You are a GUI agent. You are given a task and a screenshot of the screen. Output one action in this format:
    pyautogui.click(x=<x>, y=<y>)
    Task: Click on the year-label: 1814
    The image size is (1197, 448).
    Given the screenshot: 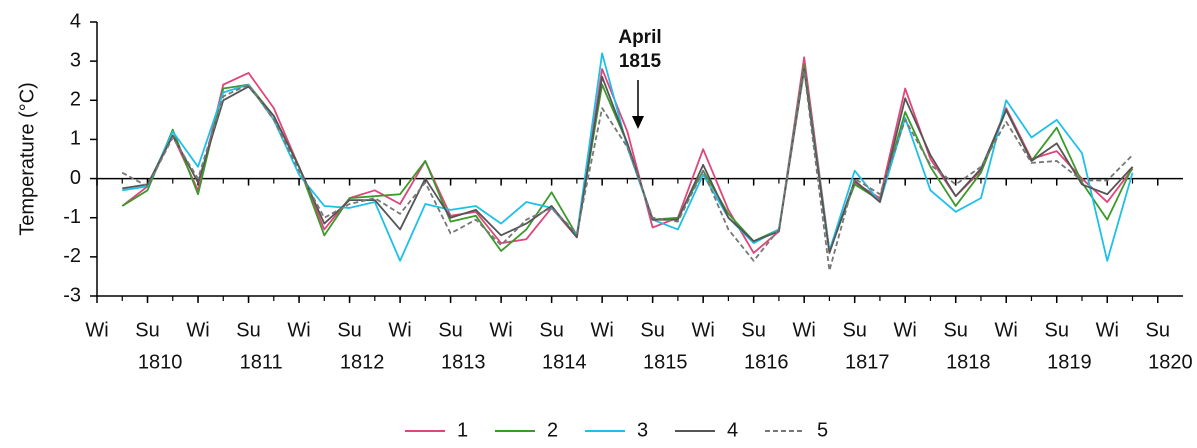 What is the action you would take?
    pyautogui.click(x=564, y=362)
    